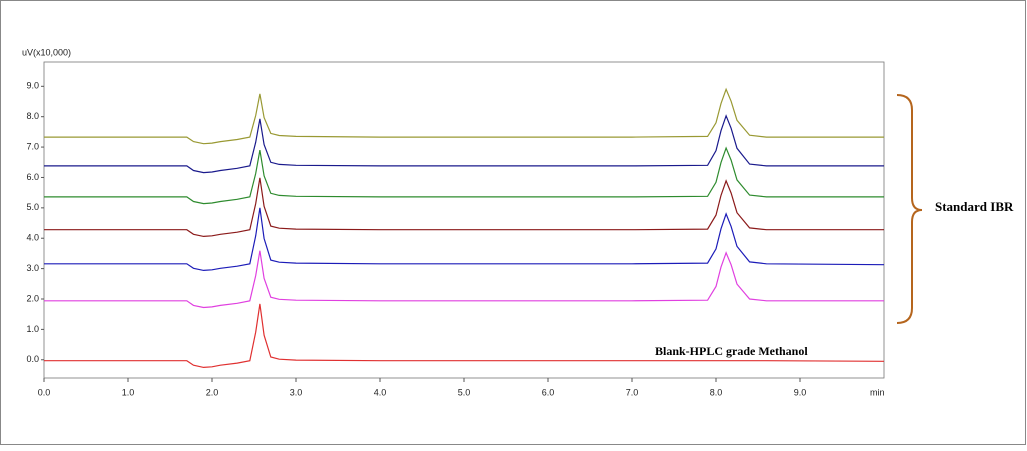 The height and width of the screenshot is (451, 1027). What do you see at coordinates (32, 298) in the screenshot?
I see `y-tick-label: 2.0` at bounding box center [32, 298].